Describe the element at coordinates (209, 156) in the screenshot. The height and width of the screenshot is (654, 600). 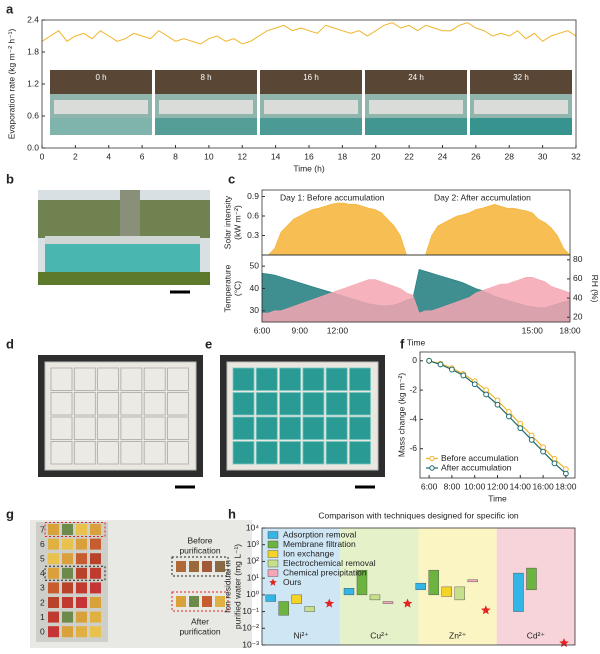
I see `x-tick-label: 10` at that location.